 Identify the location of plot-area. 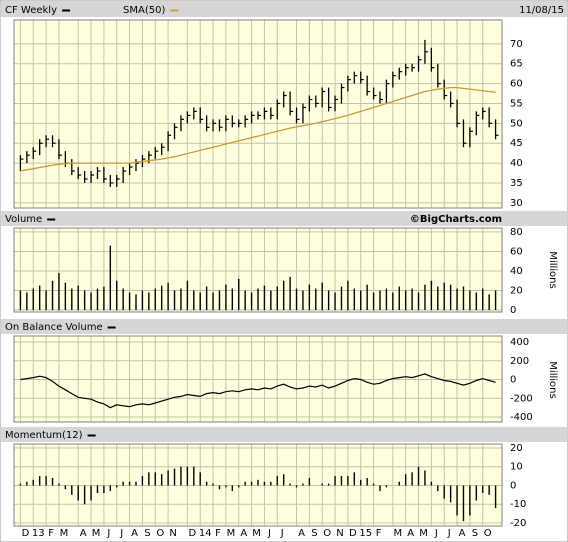
(258, 379).